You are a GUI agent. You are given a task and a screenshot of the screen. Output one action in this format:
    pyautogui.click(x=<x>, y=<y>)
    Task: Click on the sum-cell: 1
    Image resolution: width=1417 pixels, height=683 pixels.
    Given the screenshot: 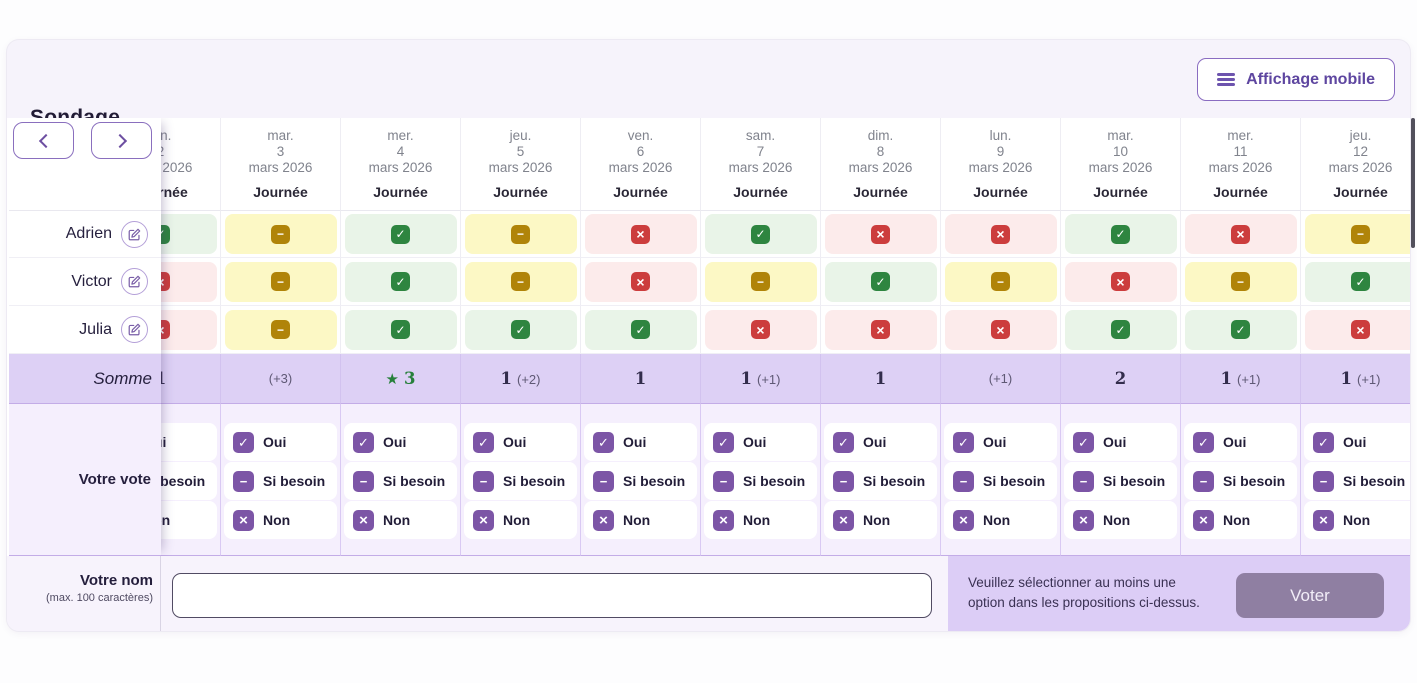 What is the action you would take?
    pyautogui.click(x=881, y=378)
    